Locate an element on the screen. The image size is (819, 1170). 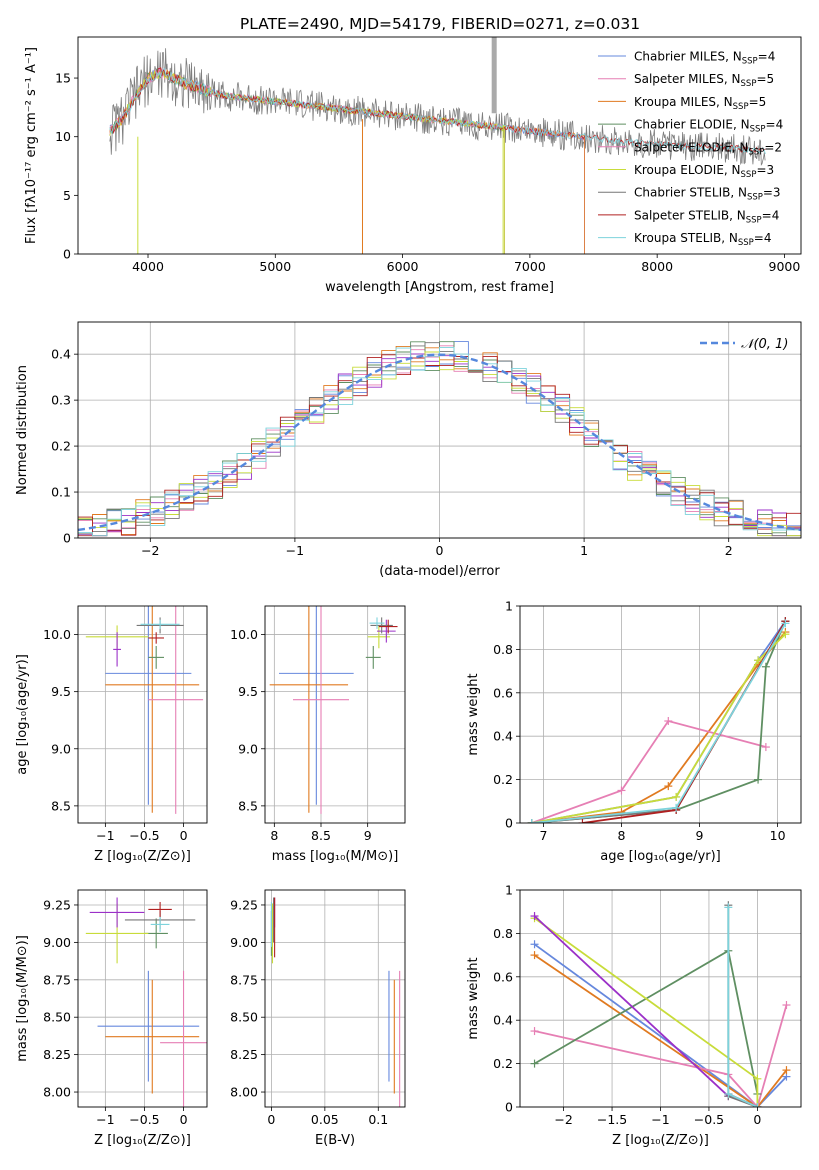
x-tick-label: 8000 is located at coordinates (657, 266).